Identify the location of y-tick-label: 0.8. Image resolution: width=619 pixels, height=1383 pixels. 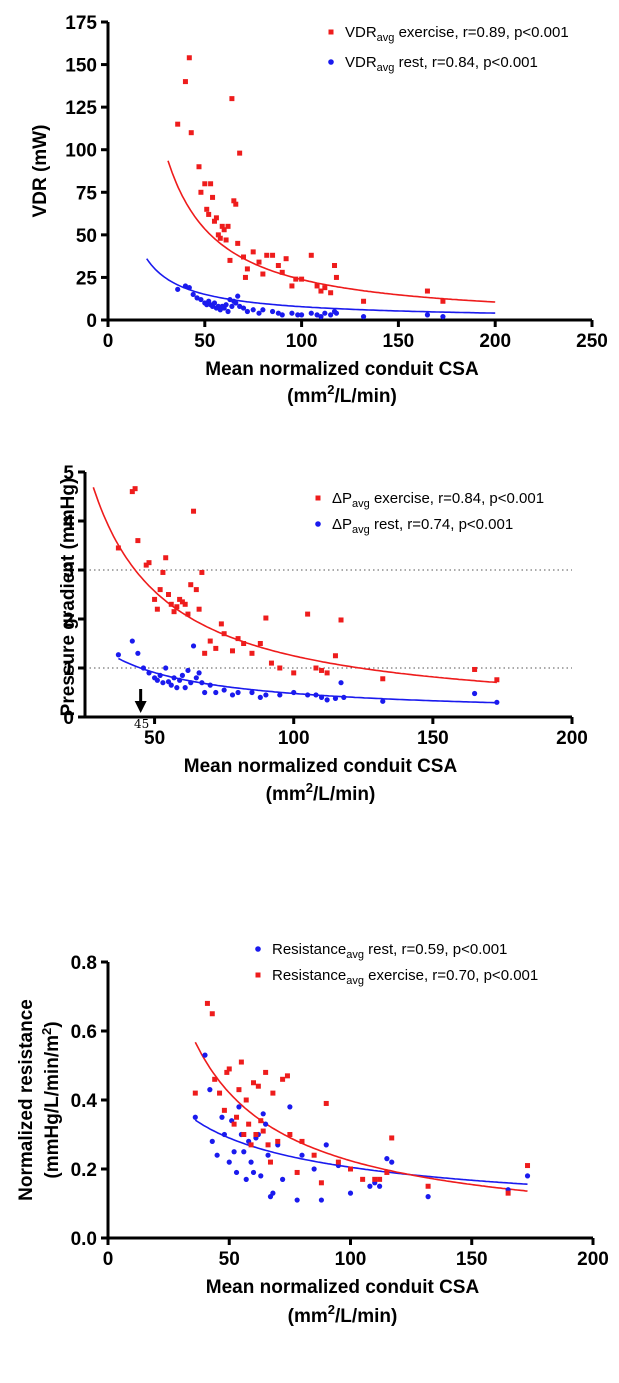
(84, 963).